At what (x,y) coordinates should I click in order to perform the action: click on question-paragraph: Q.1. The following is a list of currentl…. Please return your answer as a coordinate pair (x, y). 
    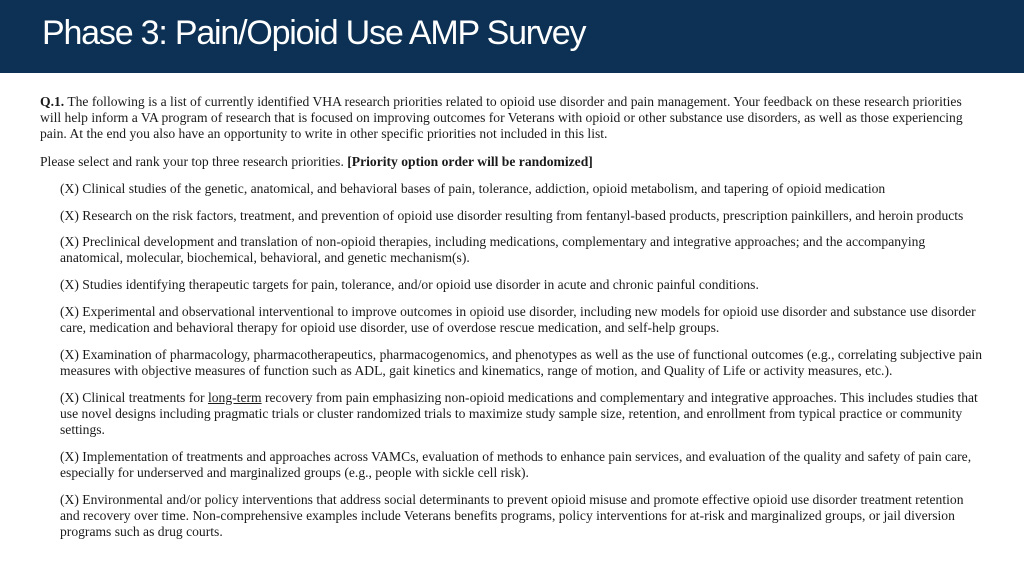
    Looking at the image, I should click on (513, 118).